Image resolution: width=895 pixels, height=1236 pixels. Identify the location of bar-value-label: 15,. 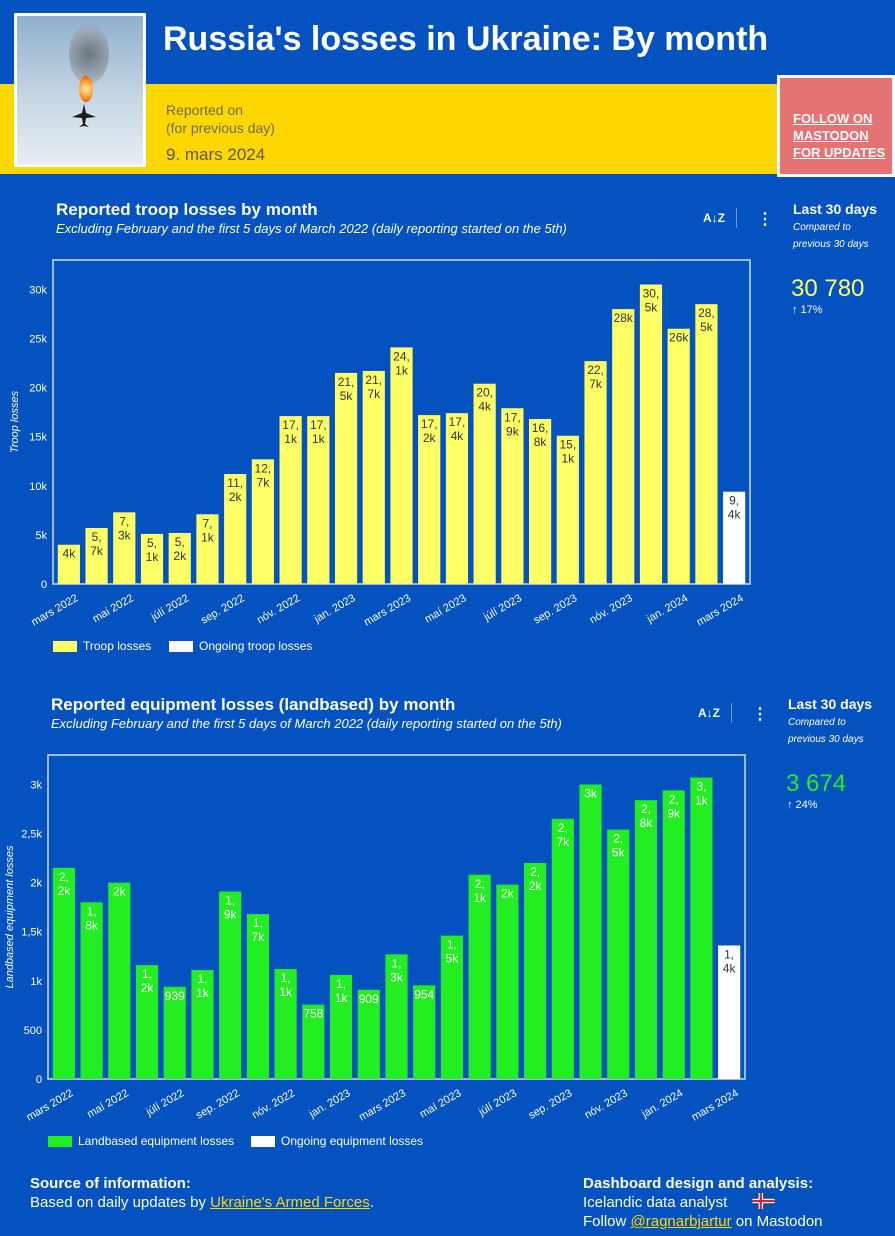
(567, 445).